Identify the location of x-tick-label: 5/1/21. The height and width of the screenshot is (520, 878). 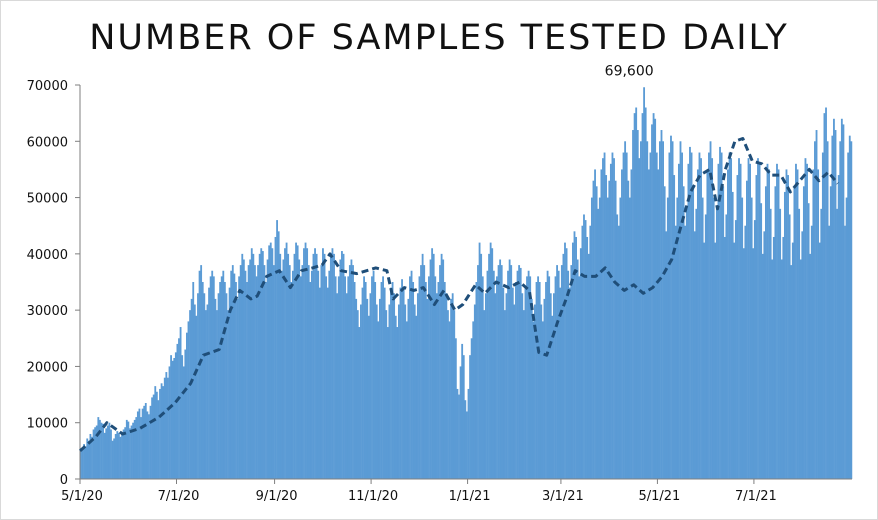
(659, 496).